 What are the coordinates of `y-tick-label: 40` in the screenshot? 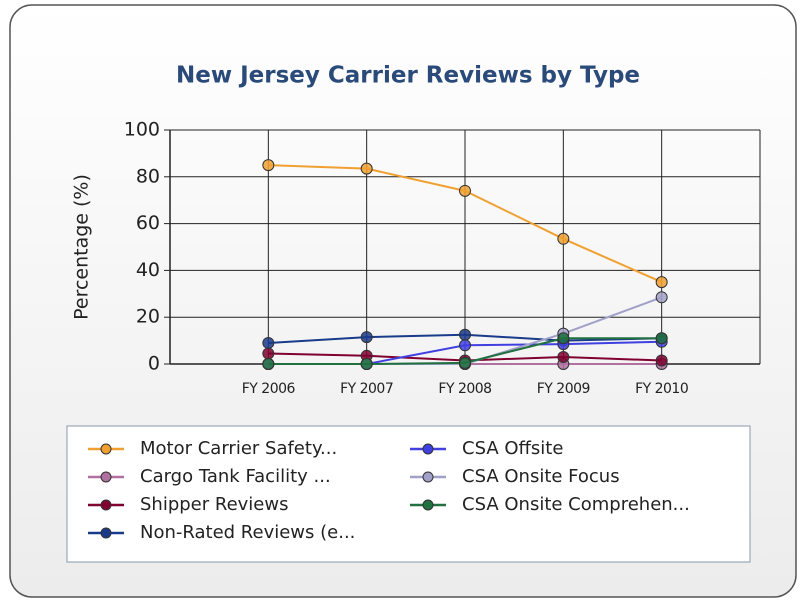 It's located at (148, 270).